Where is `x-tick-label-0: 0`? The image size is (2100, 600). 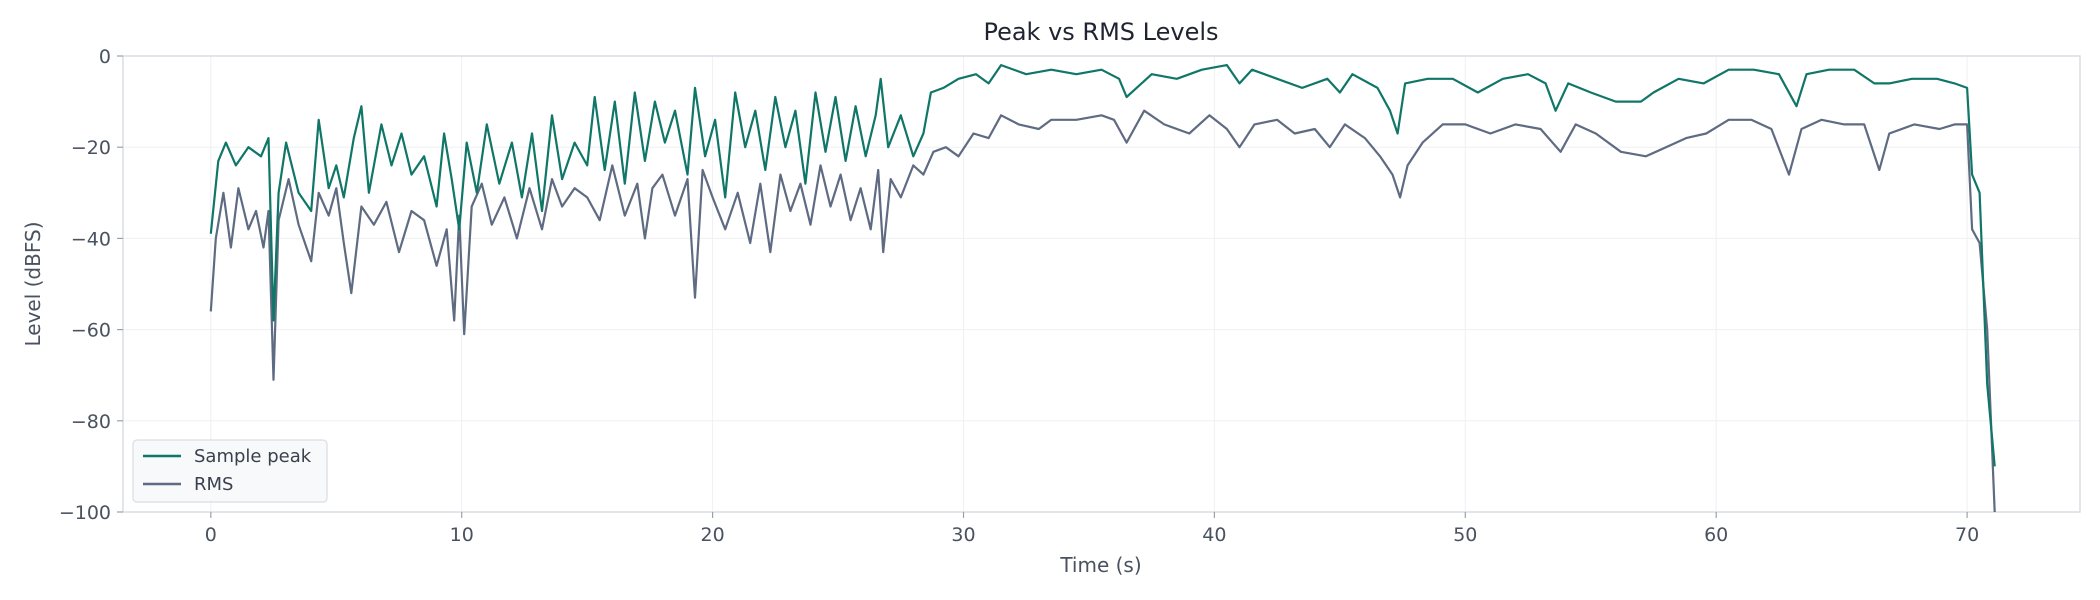
x-tick-label-0: 0 is located at coordinates (211, 535).